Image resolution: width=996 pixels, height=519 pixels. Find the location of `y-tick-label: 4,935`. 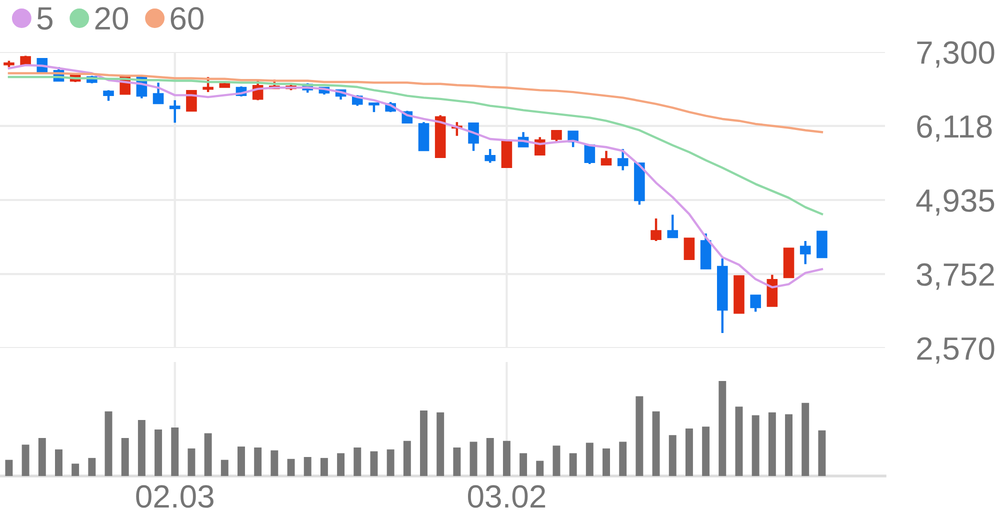

y-tick-label: 4,935 is located at coordinates (955, 202).